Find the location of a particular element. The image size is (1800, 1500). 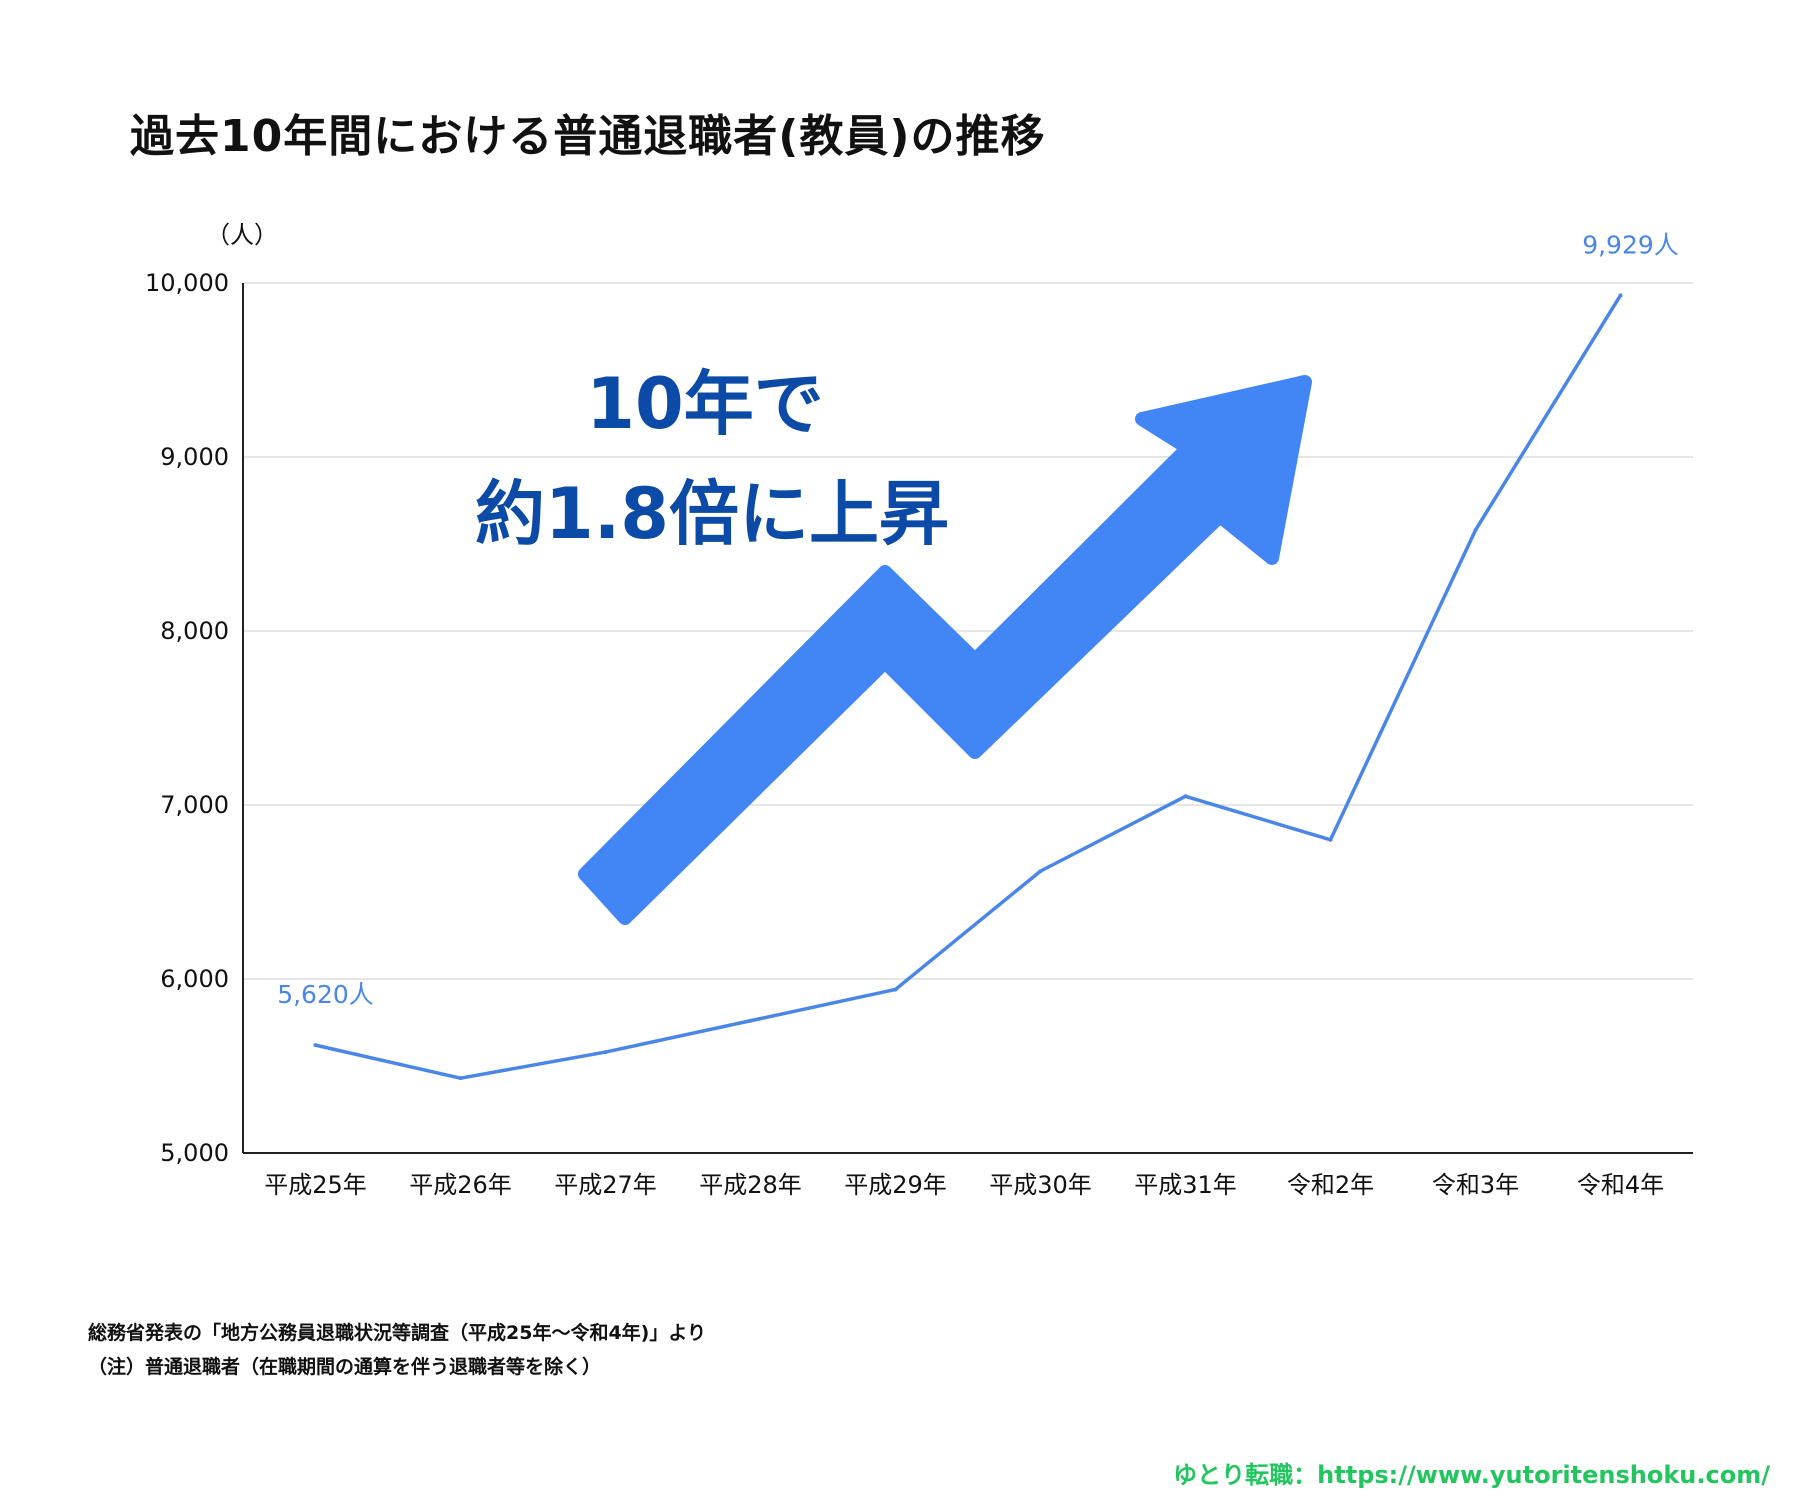

x-tick-label: 平成30年 is located at coordinates (1040, 1185).